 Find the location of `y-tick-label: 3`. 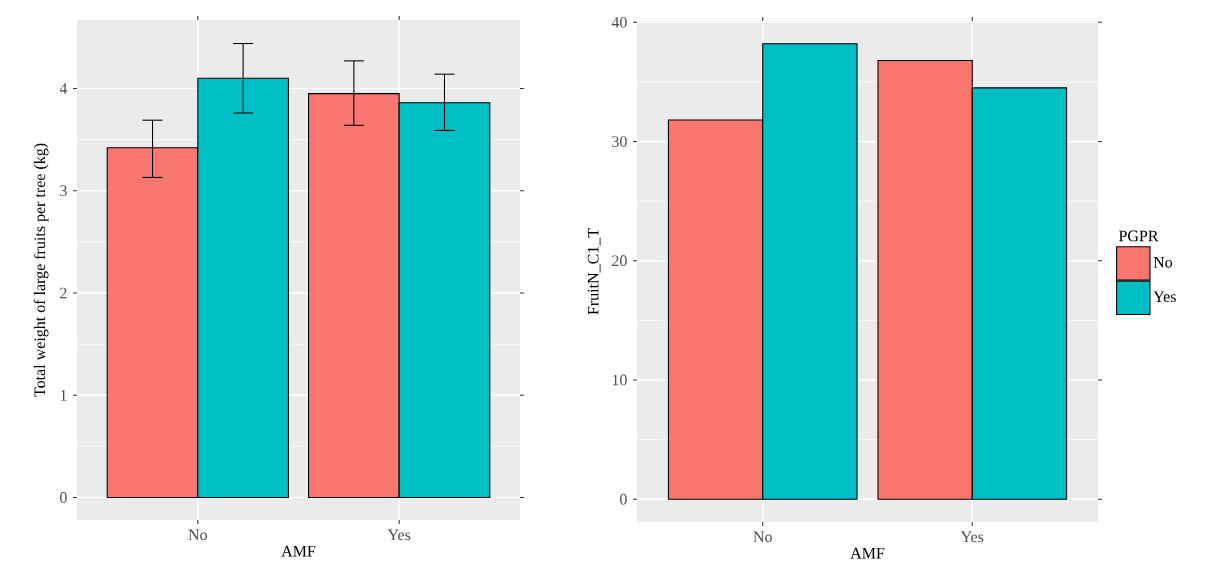

y-tick-label: 3 is located at coordinates (63, 191).